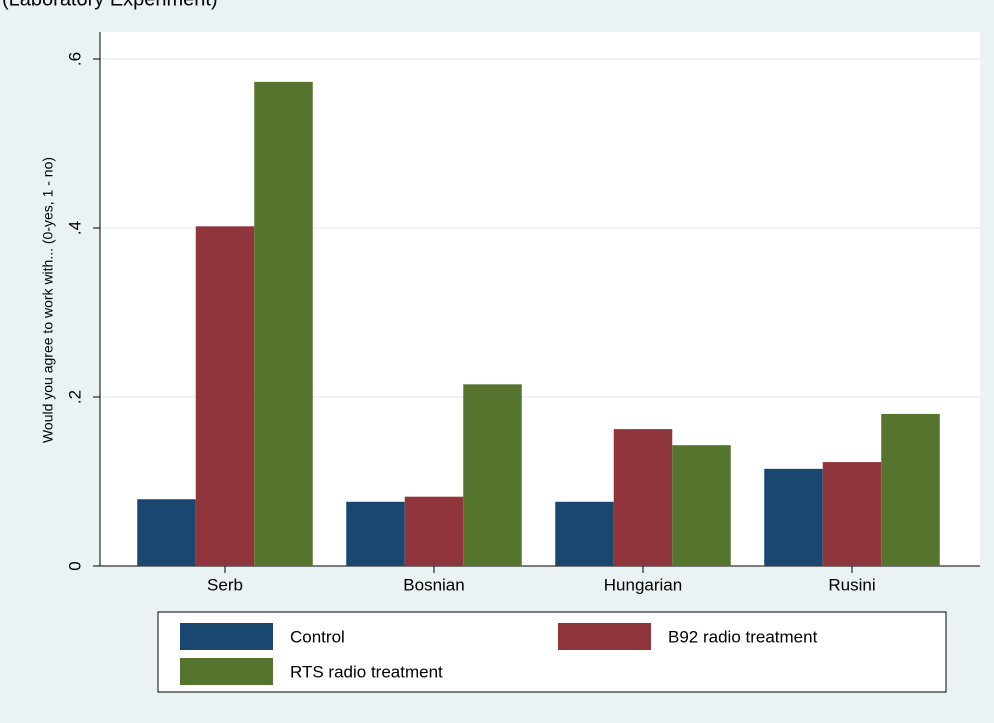  Describe the element at coordinates (74, 59) in the screenshot. I see `y-tick-label: .6` at that location.